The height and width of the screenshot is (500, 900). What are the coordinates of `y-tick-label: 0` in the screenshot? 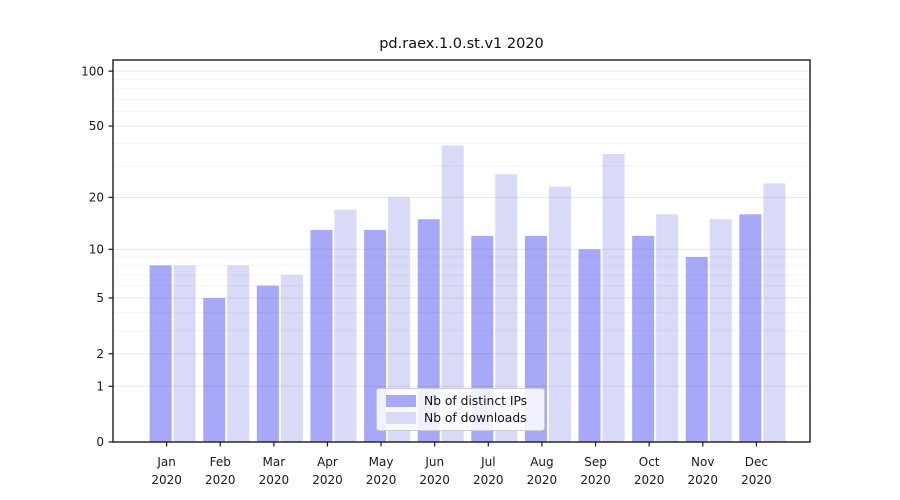 It's located at (100, 442).